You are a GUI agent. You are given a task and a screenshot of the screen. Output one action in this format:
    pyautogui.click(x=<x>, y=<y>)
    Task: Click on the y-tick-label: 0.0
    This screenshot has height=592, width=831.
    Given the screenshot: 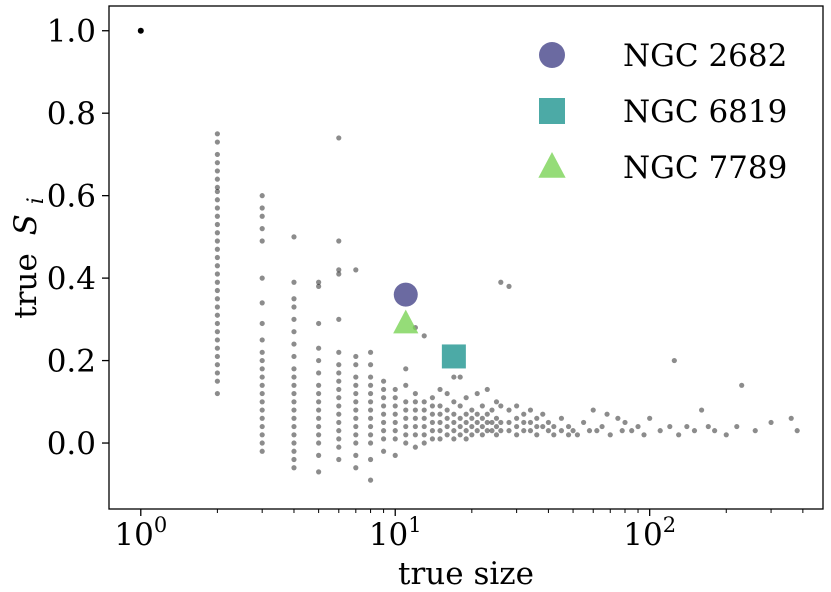 What is the action you would take?
    pyautogui.click(x=71, y=444)
    